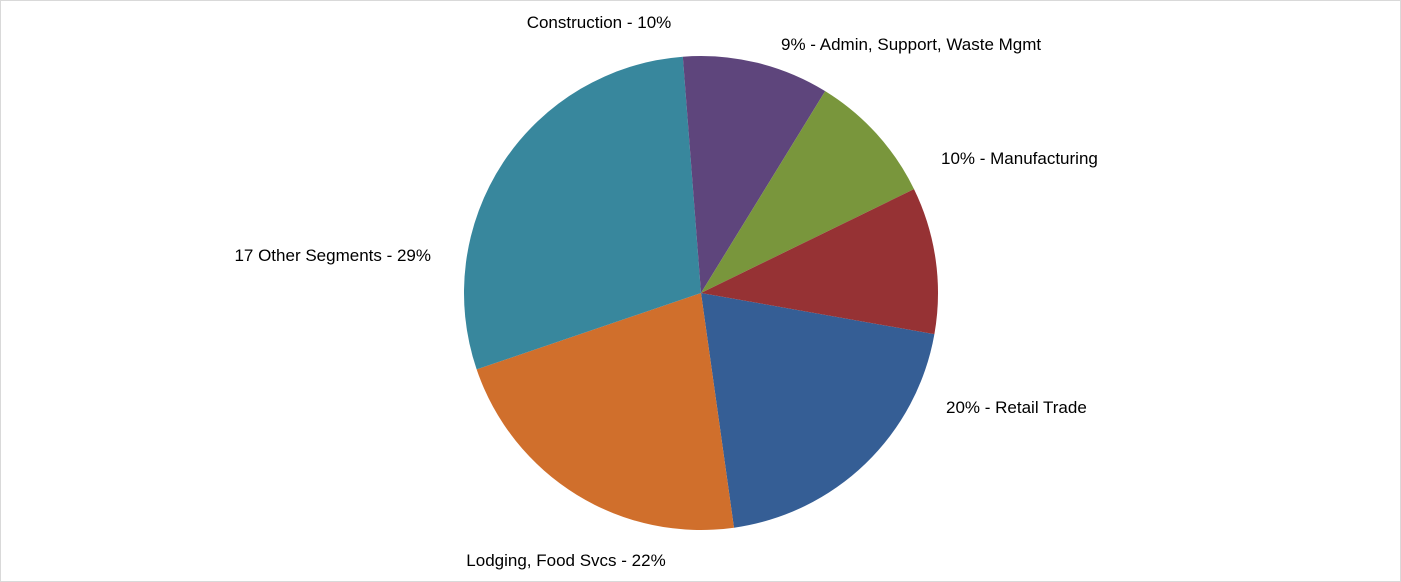  What do you see at coordinates (1019, 158) in the screenshot?
I see `slice-label-manufacturing: 10% - Manufacturing` at bounding box center [1019, 158].